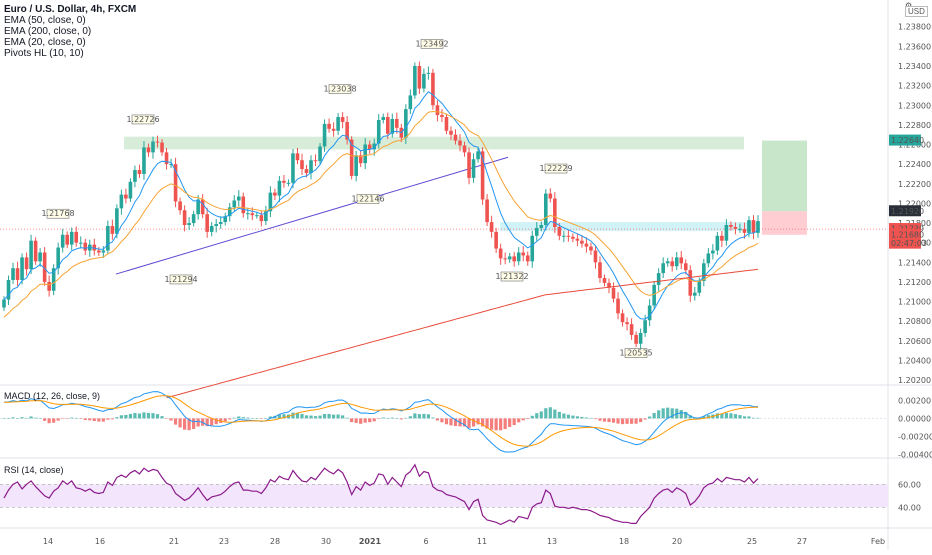  Describe the element at coordinates (45, 20) in the screenshot. I see `indicator-ema50: EMA (50, close, 0)` at that location.